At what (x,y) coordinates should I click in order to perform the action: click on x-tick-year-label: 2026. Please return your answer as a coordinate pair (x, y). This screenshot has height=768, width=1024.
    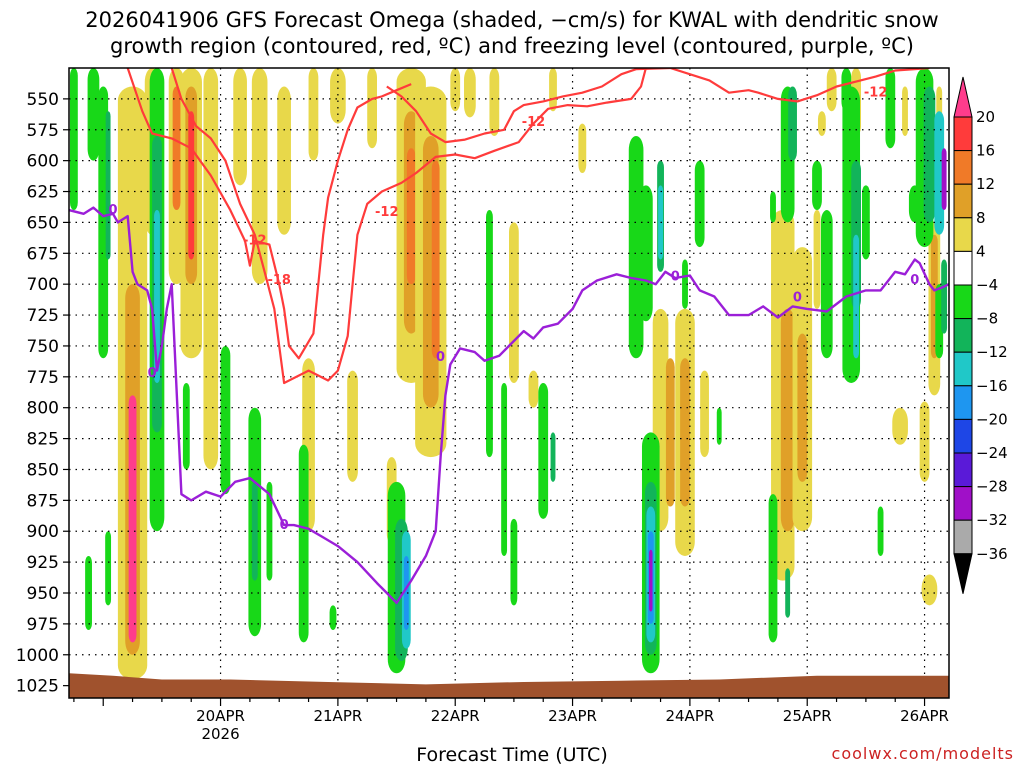
    Looking at the image, I should click on (220, 734).